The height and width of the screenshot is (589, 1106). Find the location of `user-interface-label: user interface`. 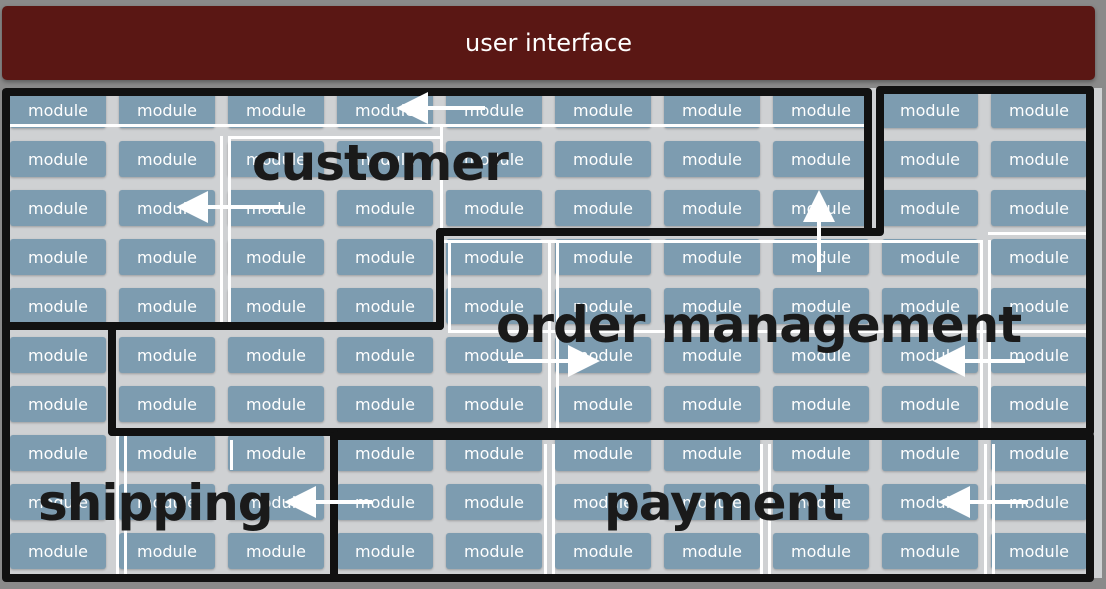

user-interface-label: user interface is located at coordinates (548, 43).